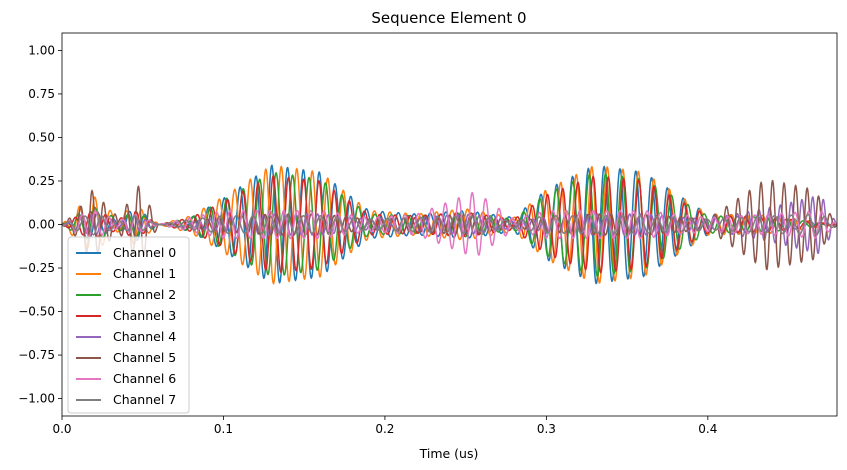 This screenshot has width=847, height=470. Describe the element at coordinates (144, 399) in the screenshot. I see `legend-label: Channel 7` at that location.